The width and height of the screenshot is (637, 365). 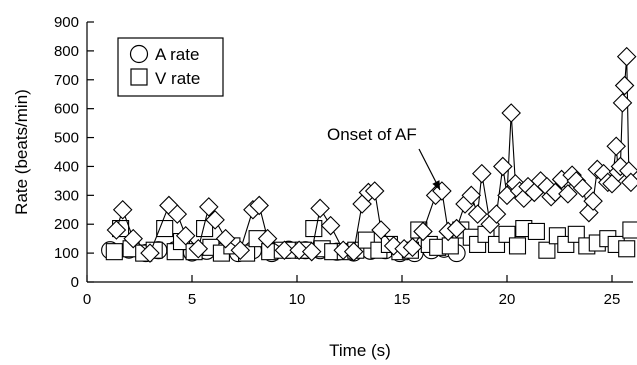 I want to click on x-tick-label: 25, so click(x=612, y=299).